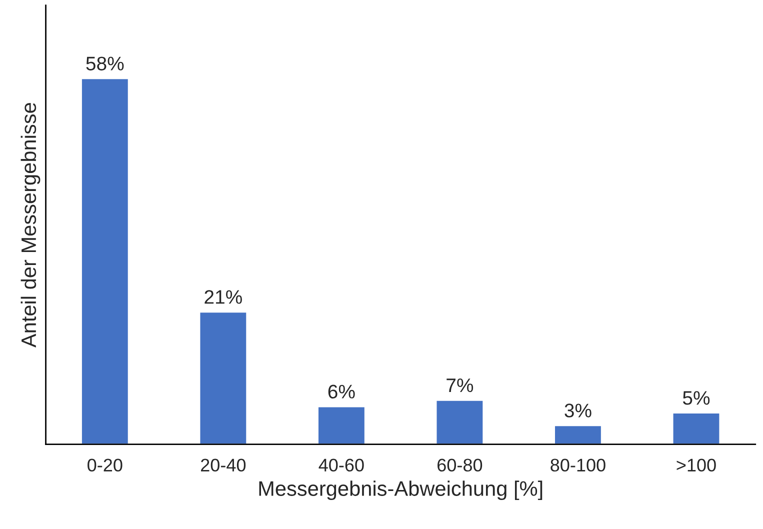 This screenshot has width=763, height=529. I want to click on x-tick-label: >100, so click(696, 465).